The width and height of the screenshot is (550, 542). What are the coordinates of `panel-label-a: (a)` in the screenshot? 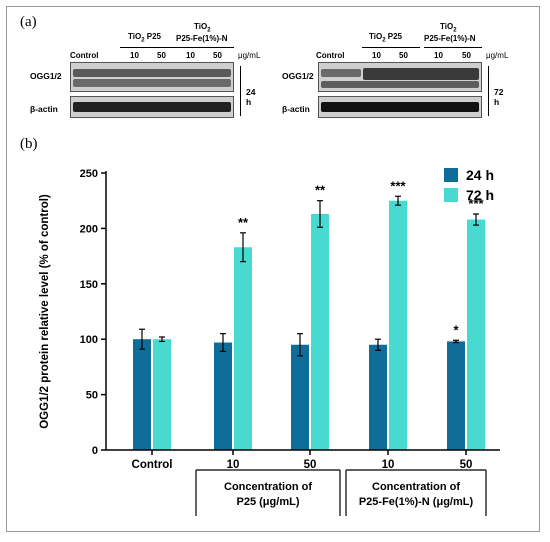 It's located at (28, 22).